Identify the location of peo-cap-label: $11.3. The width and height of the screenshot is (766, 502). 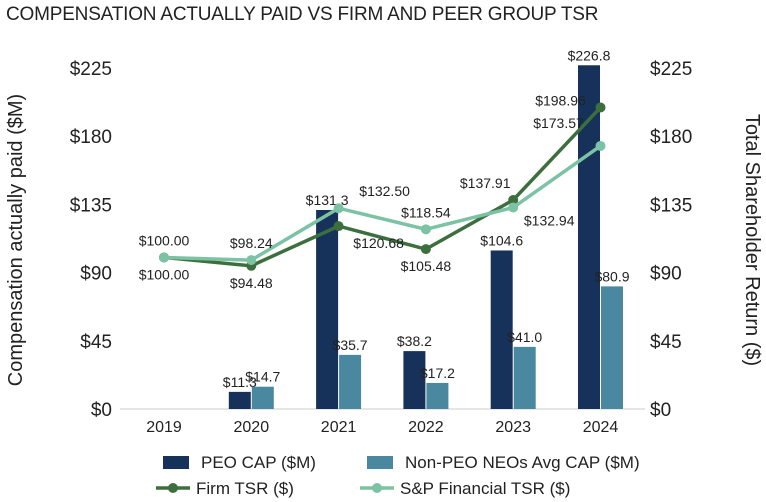
(240, 382).